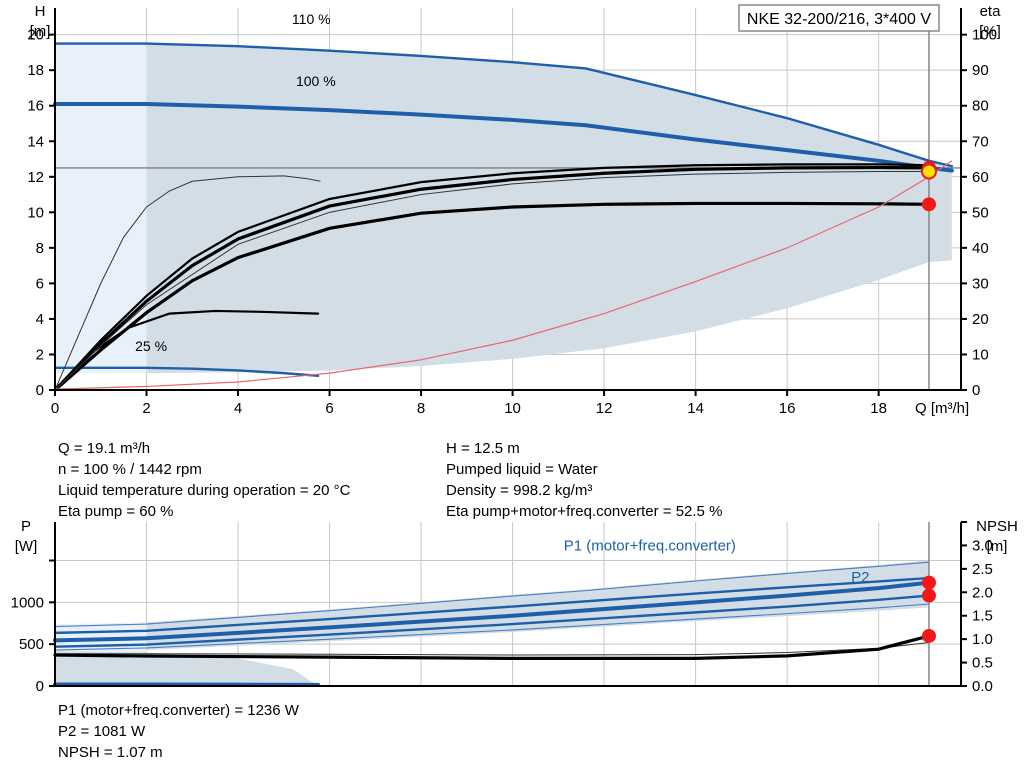 Image resolution: width=1024 pixels, height=781 pixels. I want to click on y2-axis-tick-label: 2.0, so click(982, 592).